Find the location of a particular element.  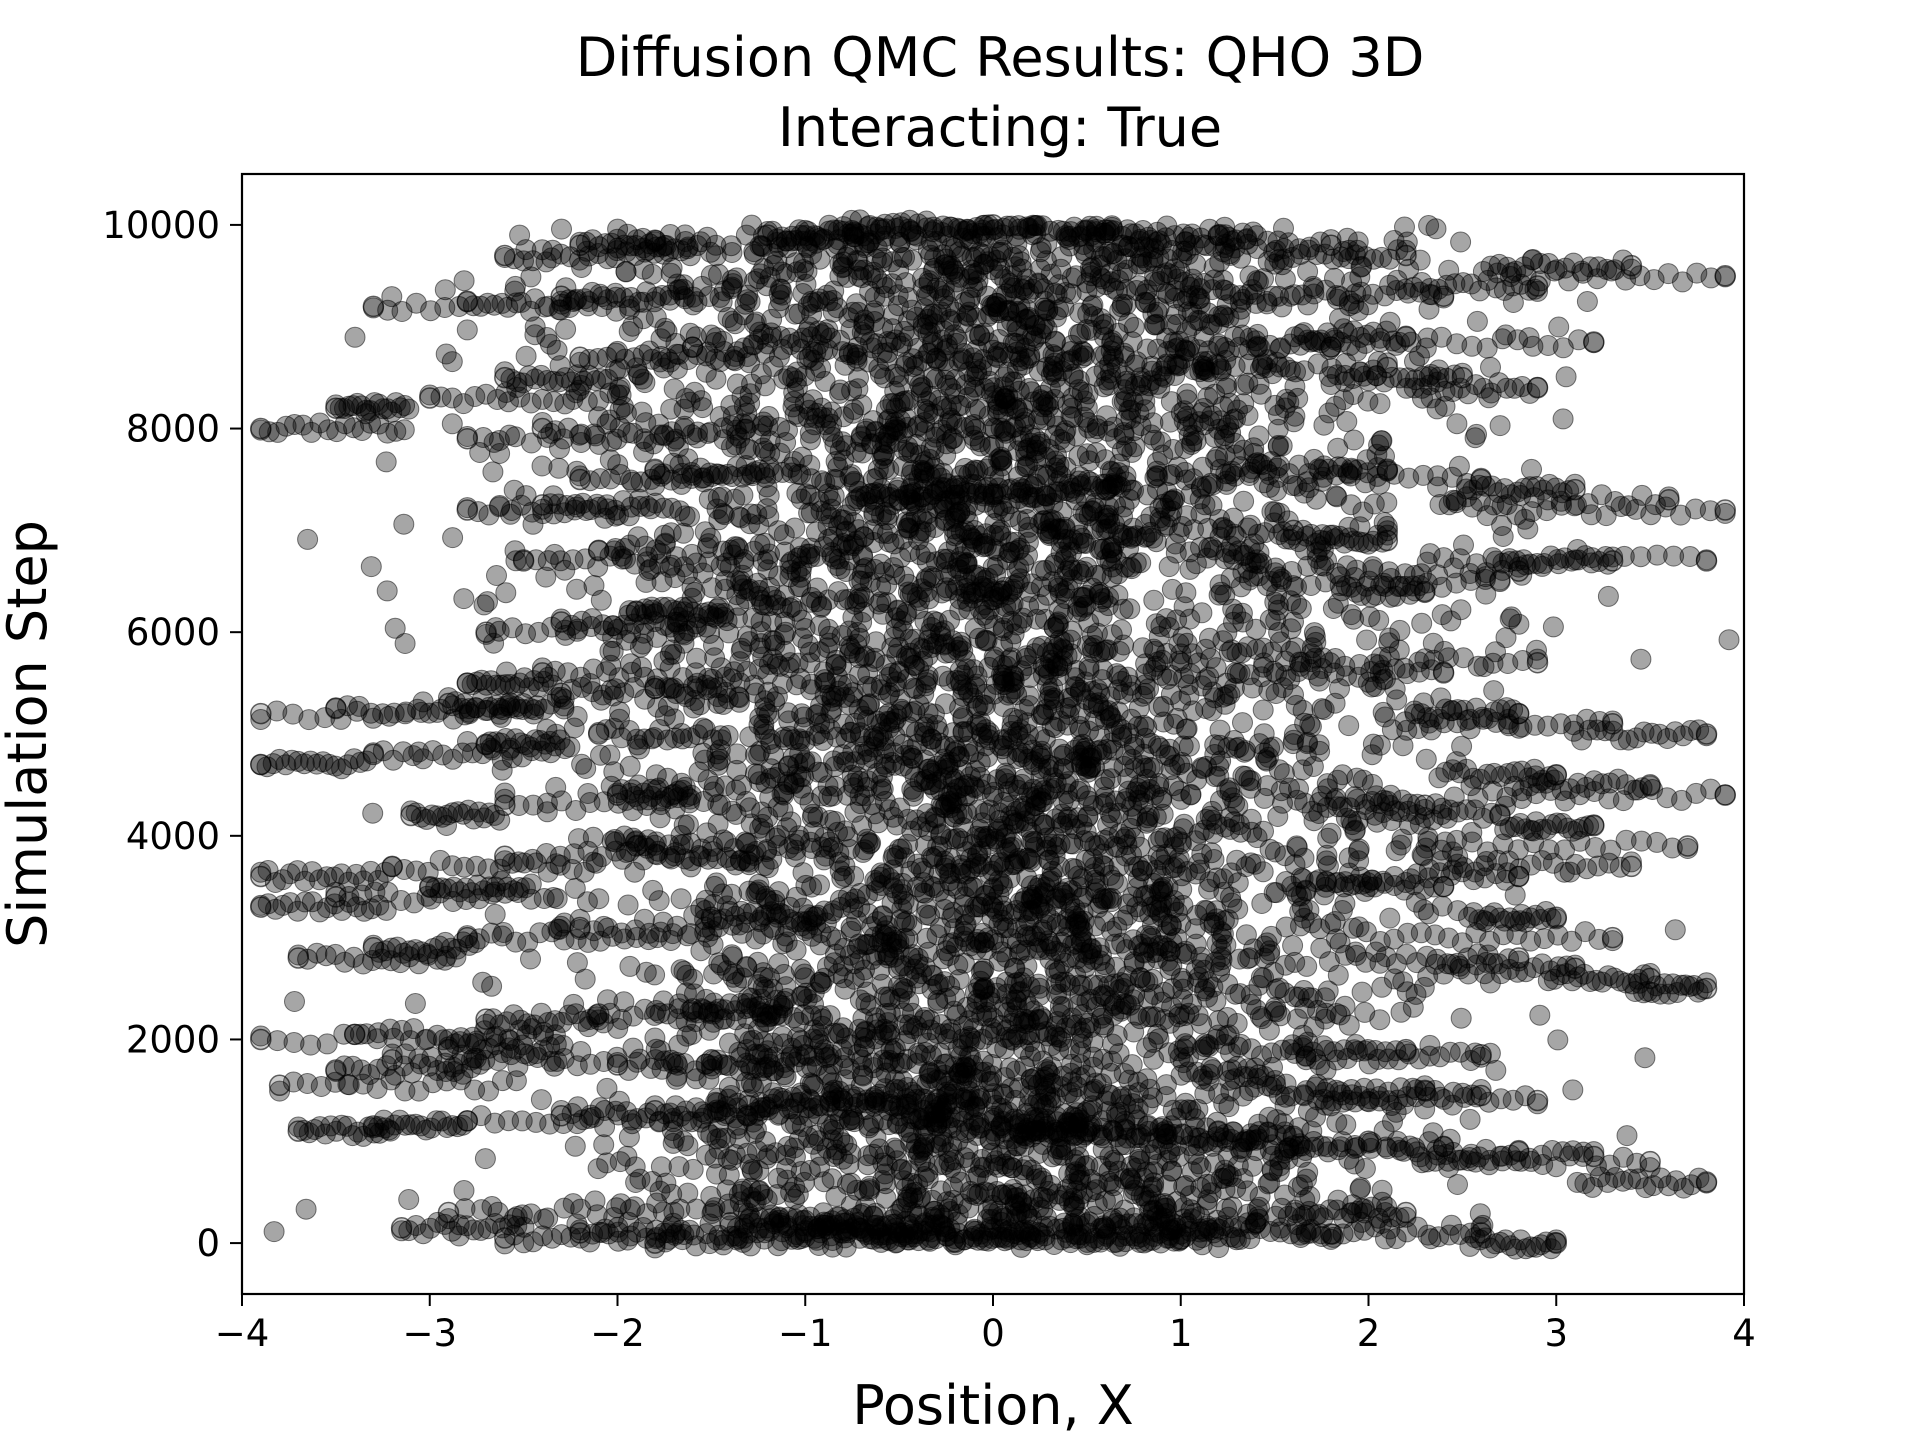

chart-title: Diffusion QMC Results: QHO 3D is located at coordinates (1000, 57).